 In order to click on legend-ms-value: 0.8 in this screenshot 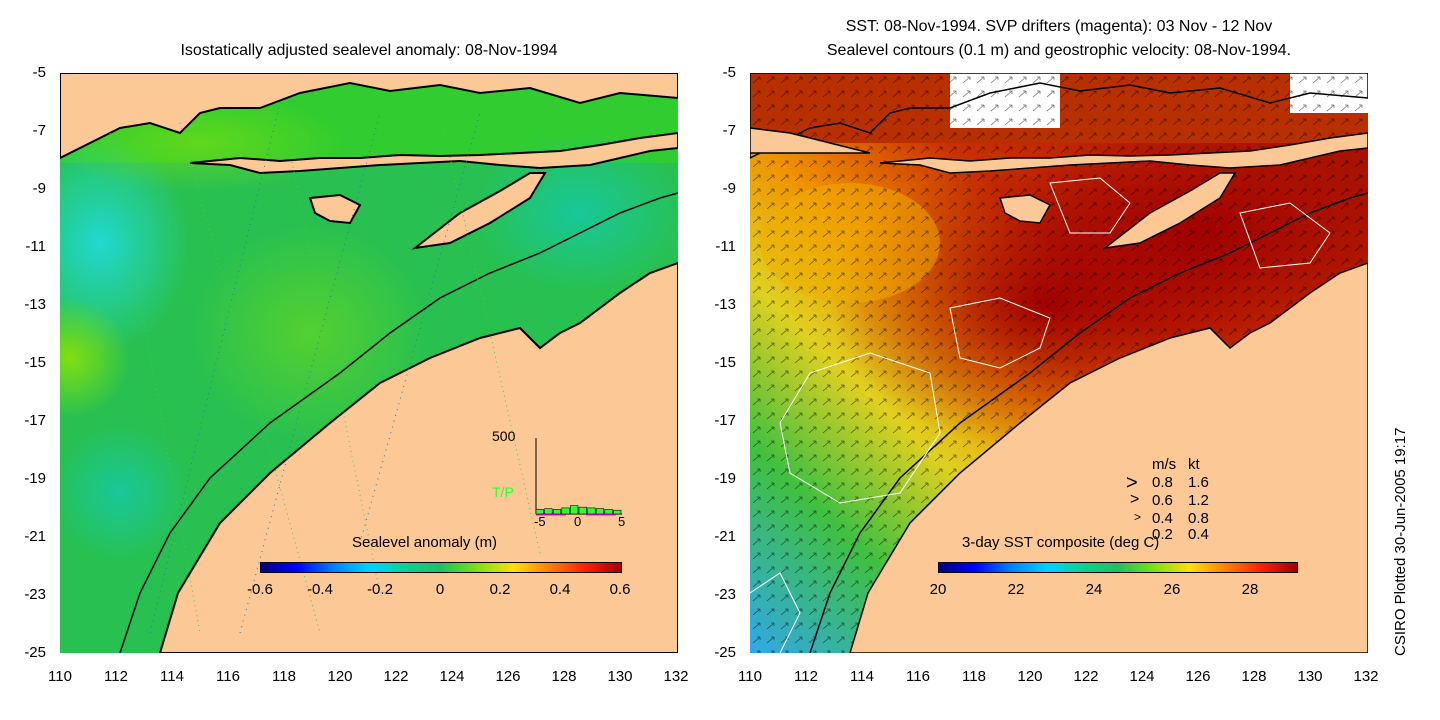, I will do `click(1162, 482)`.